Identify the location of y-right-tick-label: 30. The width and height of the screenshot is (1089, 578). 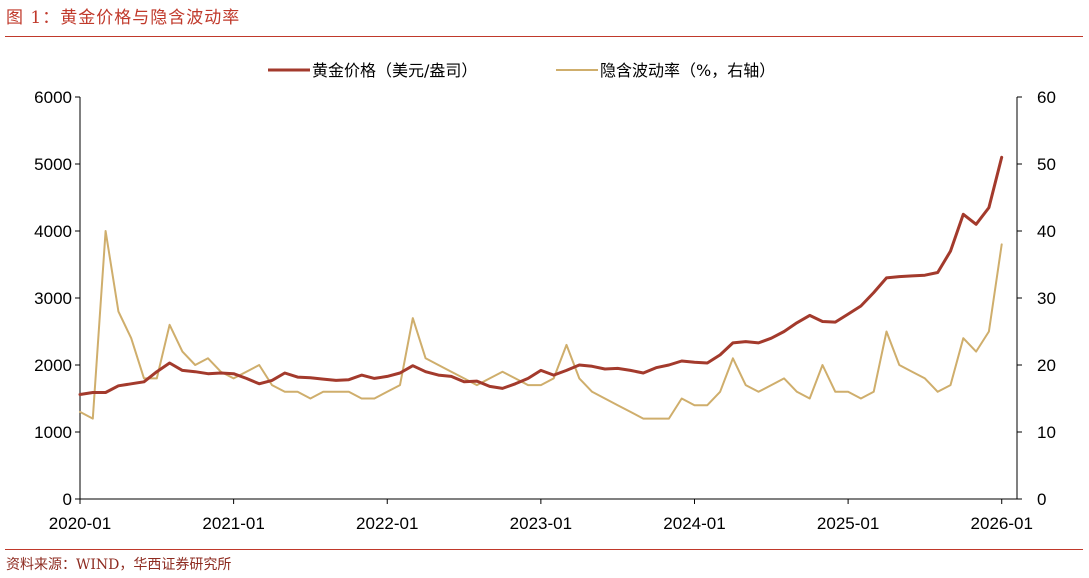
(1046, 298).